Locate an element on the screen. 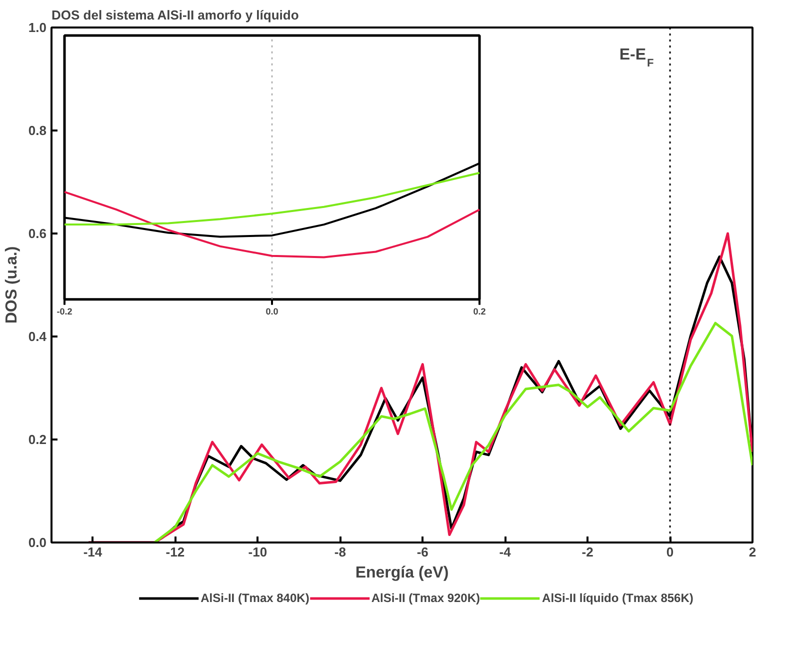 The image size is (806, 650). x-tick-label: -2 is located at coordinates (588, 552).